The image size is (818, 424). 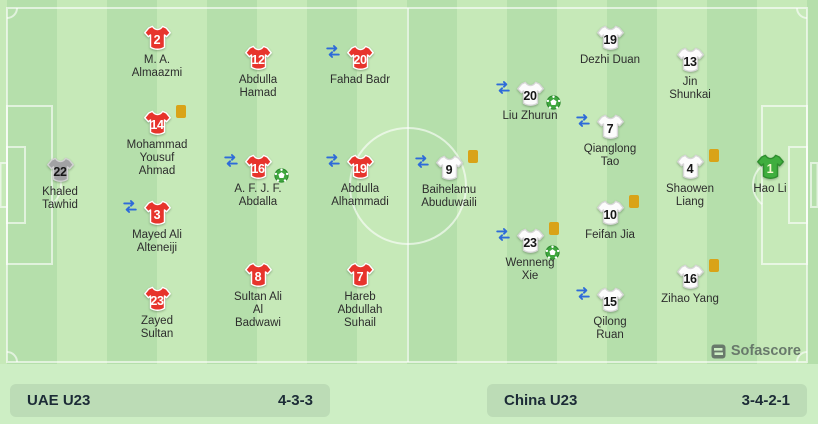 I want to click on player-name: Hao Li, so click(x=770, y=189).